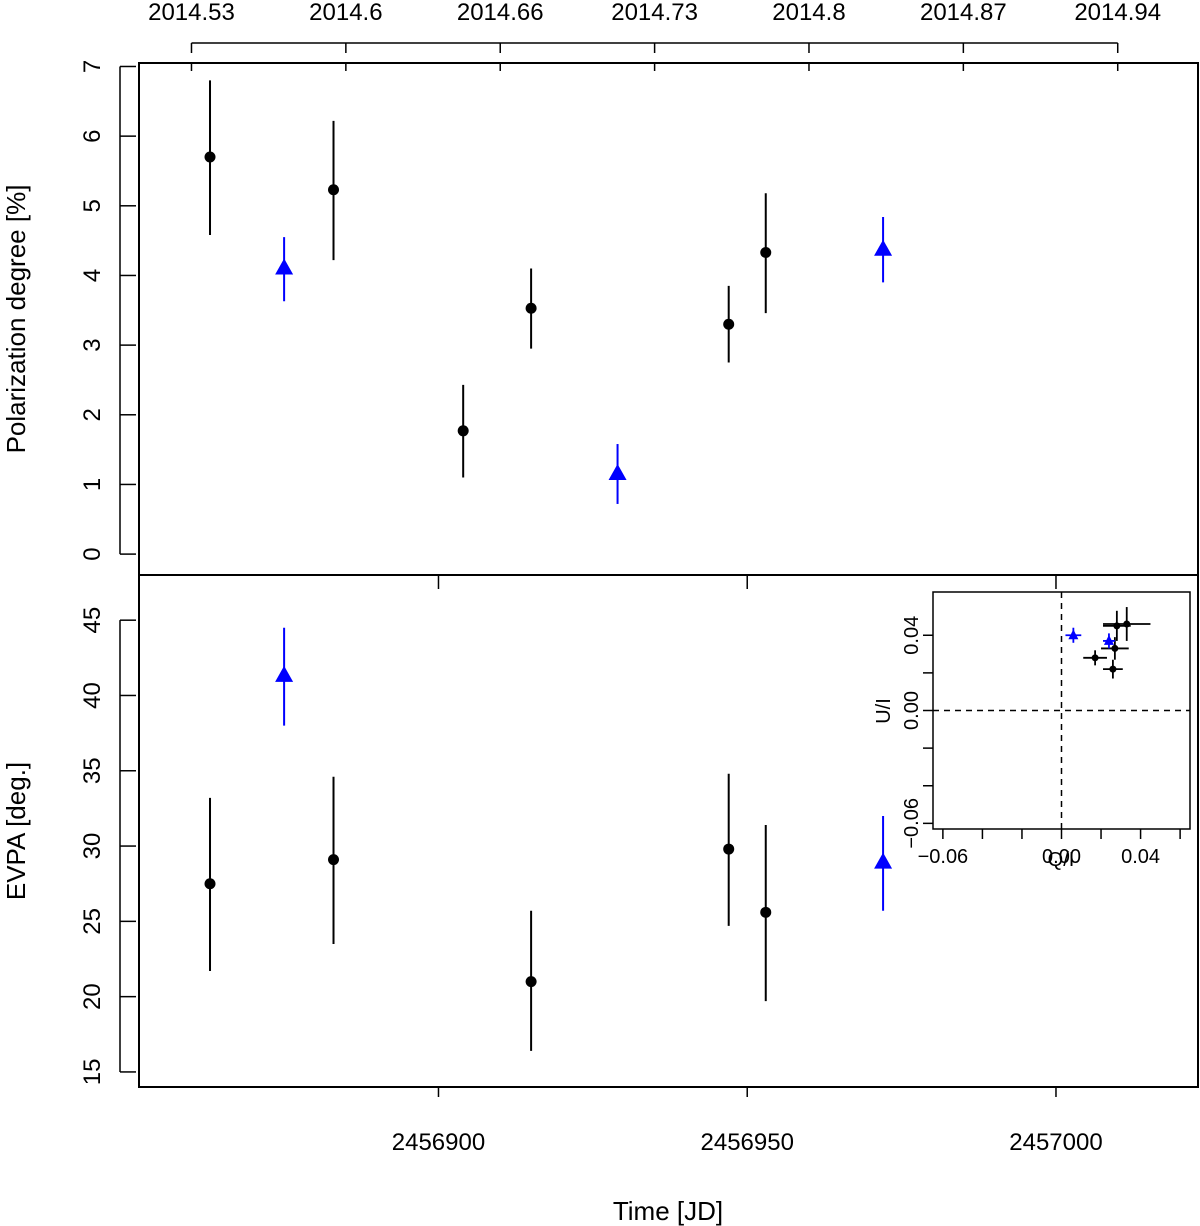  What do you see at coordinates (92, 846) in the screenshot?
I see `evpa-y-axis-tick-label: 30` at bounding box center [92, 846].